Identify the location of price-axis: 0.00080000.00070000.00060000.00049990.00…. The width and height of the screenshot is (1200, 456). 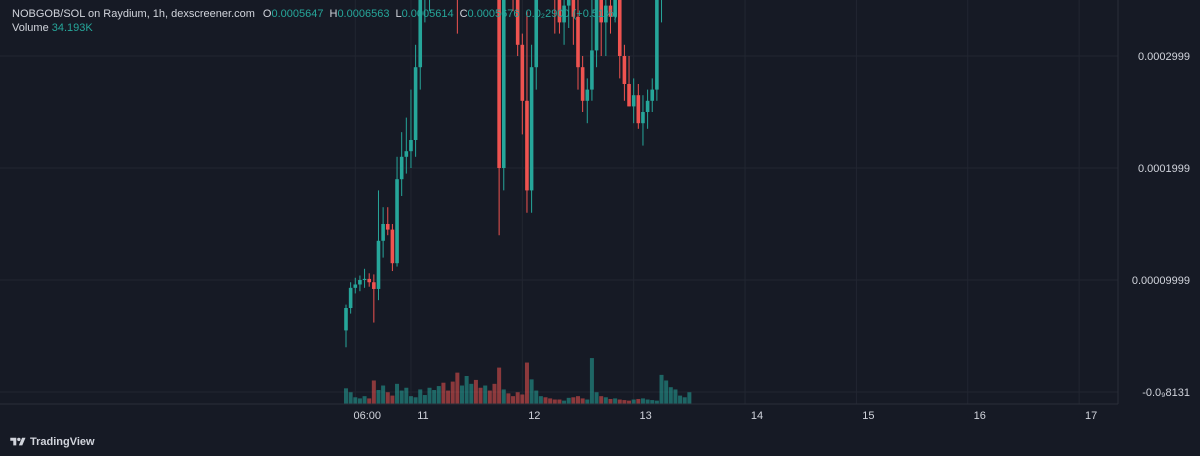
(1153, 202).